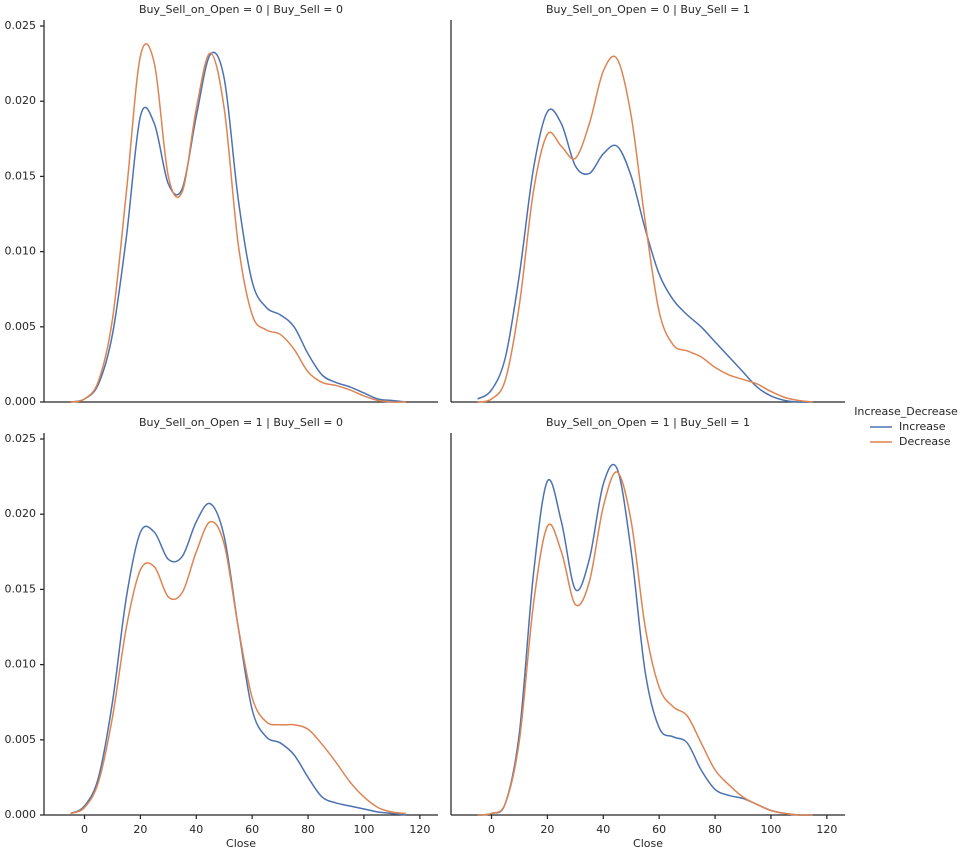 This screenshot has height=856, width=968. What do you see at coordinates (925, 441) in the screenshot?
I see `legend-label: Decrease` at bounding box center [925, 441].